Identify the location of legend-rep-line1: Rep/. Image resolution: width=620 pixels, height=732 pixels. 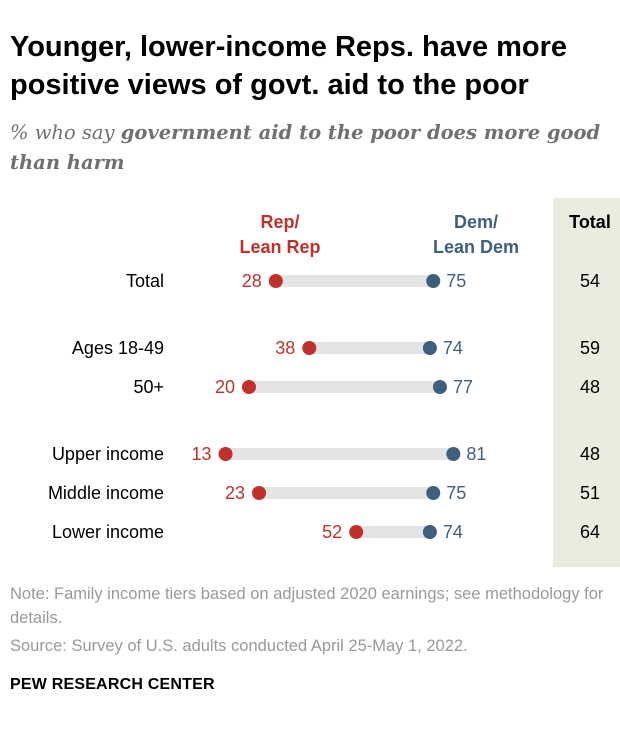
(279, 222).